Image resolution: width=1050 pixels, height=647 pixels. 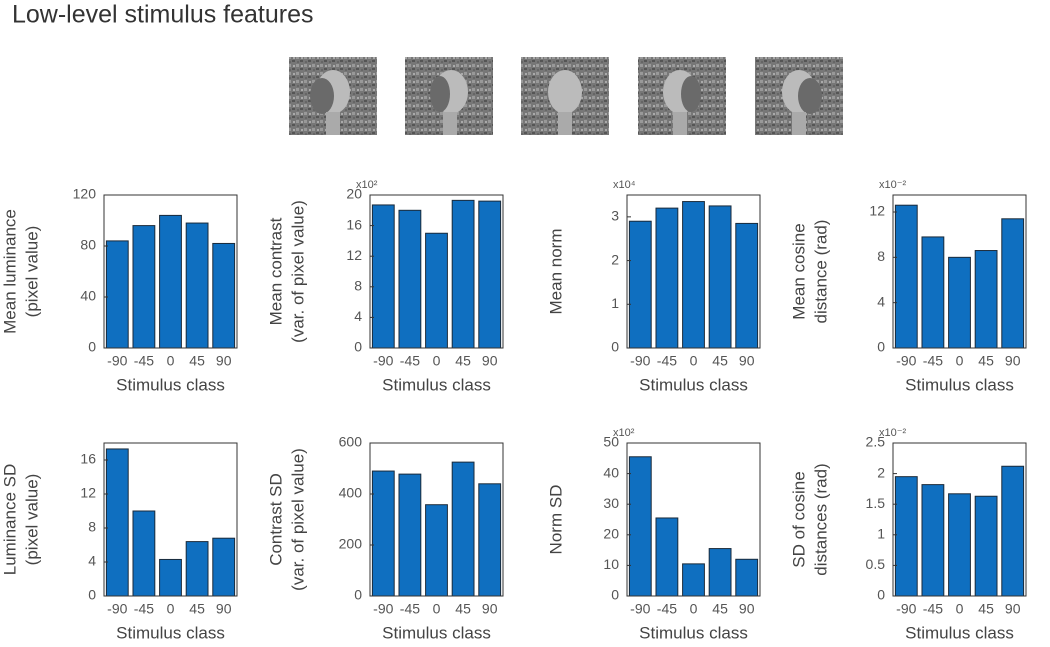 I want to click on y-axis-label: SD of cosine, so click(x=798, y=519).